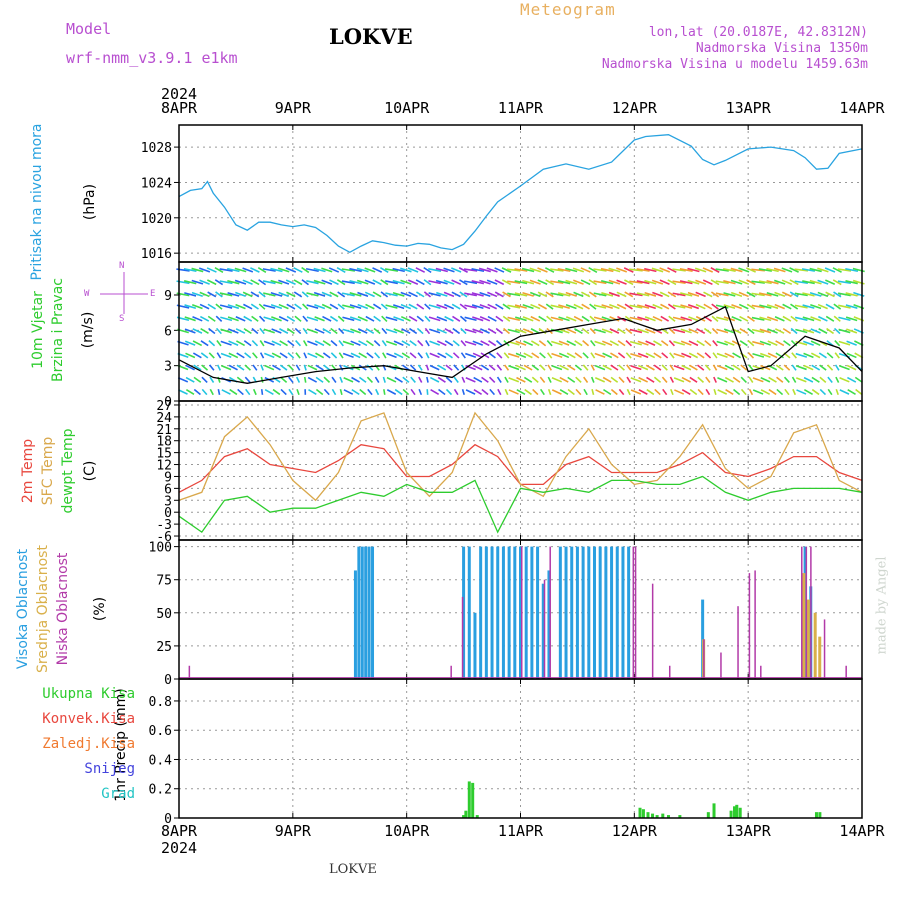 Image resolution: width=900 pixels, height=900 pixels. I want to click on frame-precipitation, so click(520, 748).